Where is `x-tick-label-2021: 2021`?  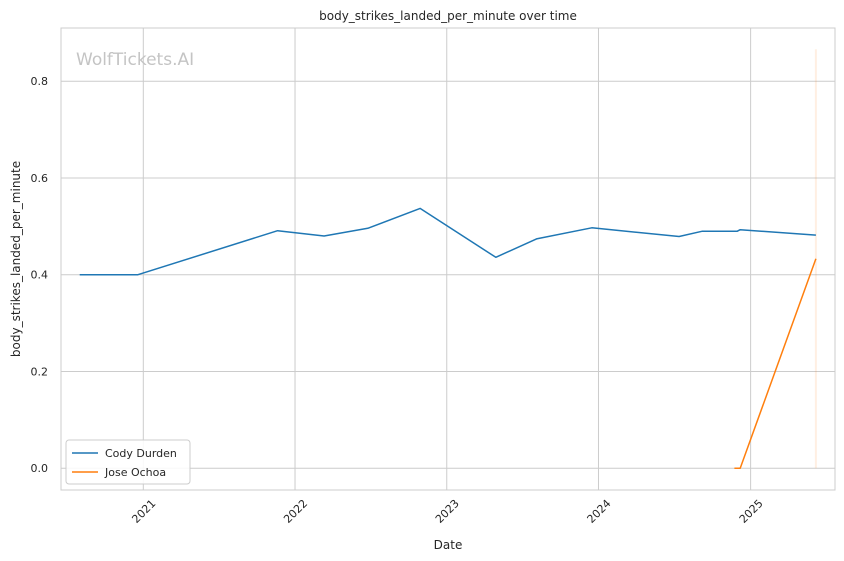
x-tick-label-2021: 2021 is located at coordinates (143, 511).